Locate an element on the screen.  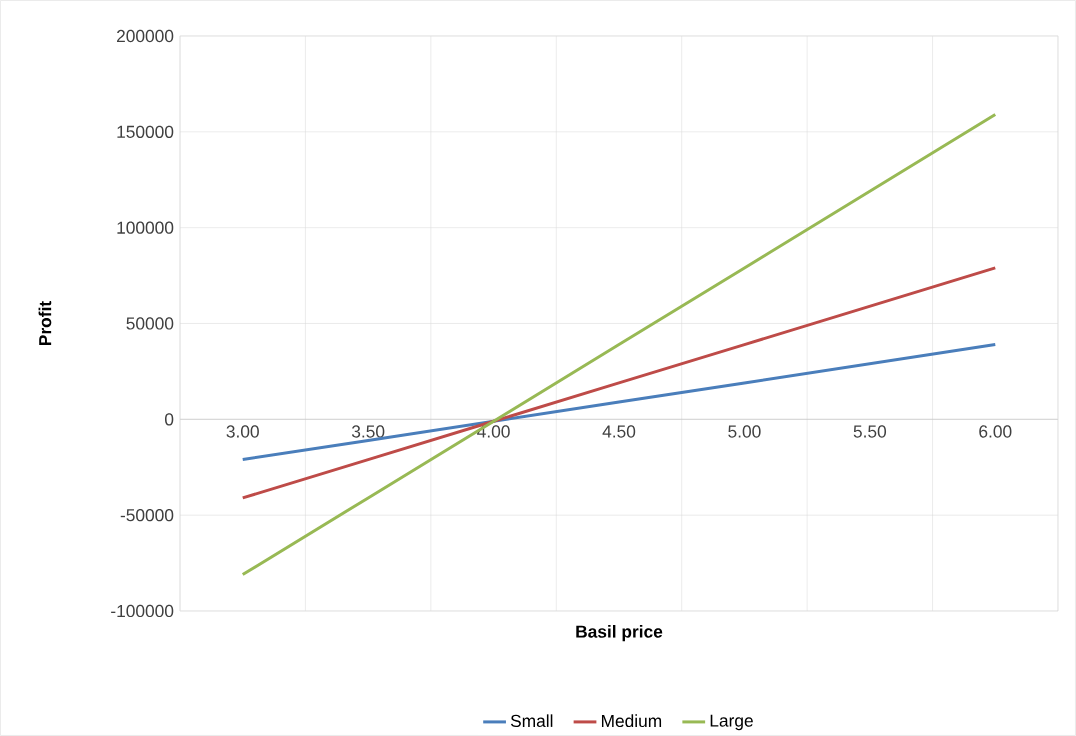
y-tick-label: 50000 is located at coordinates (150, 323).